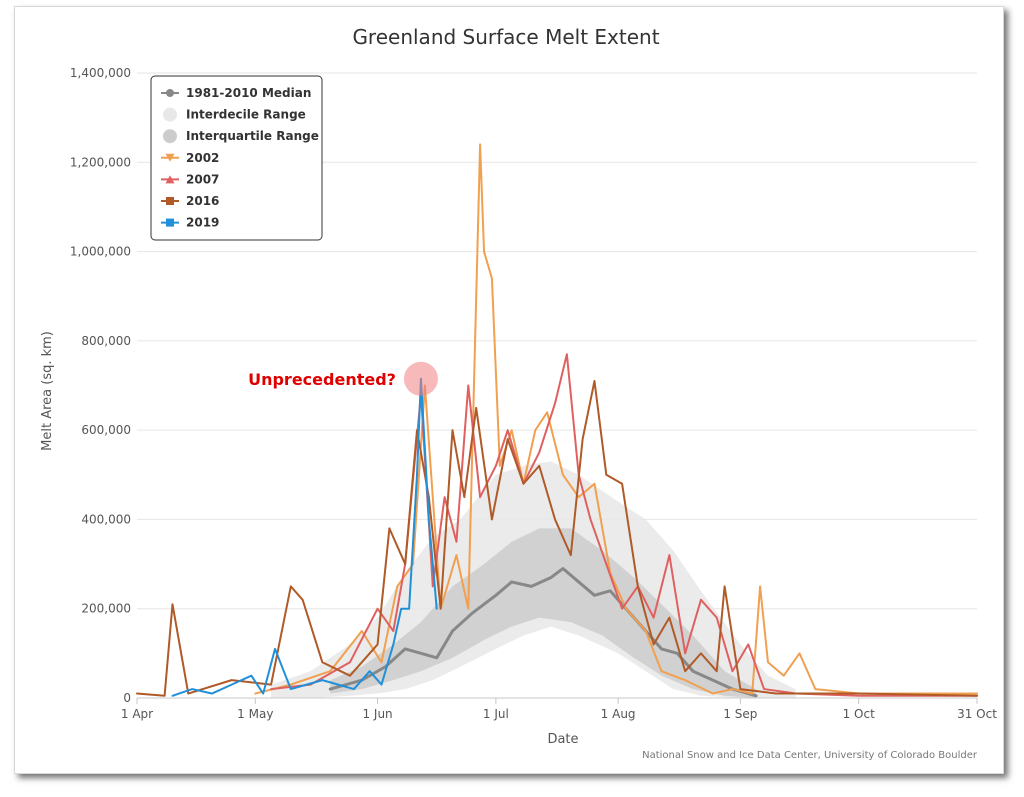 The width and height of the screenshot is (1024, 797). What do you see at coordinates (100, 252) in the screenshot?
I see `y-tick-label: 1,000,000` at bounding box center [100, 252].